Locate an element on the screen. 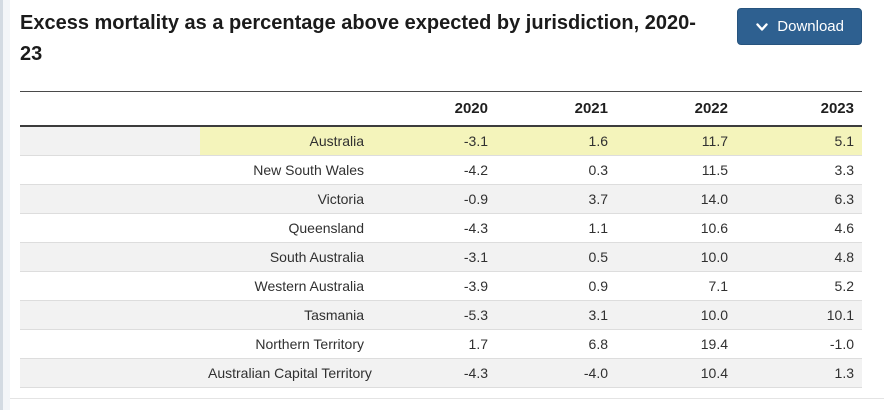  year-column-header: 2020 is located at coordinates (434, 109).